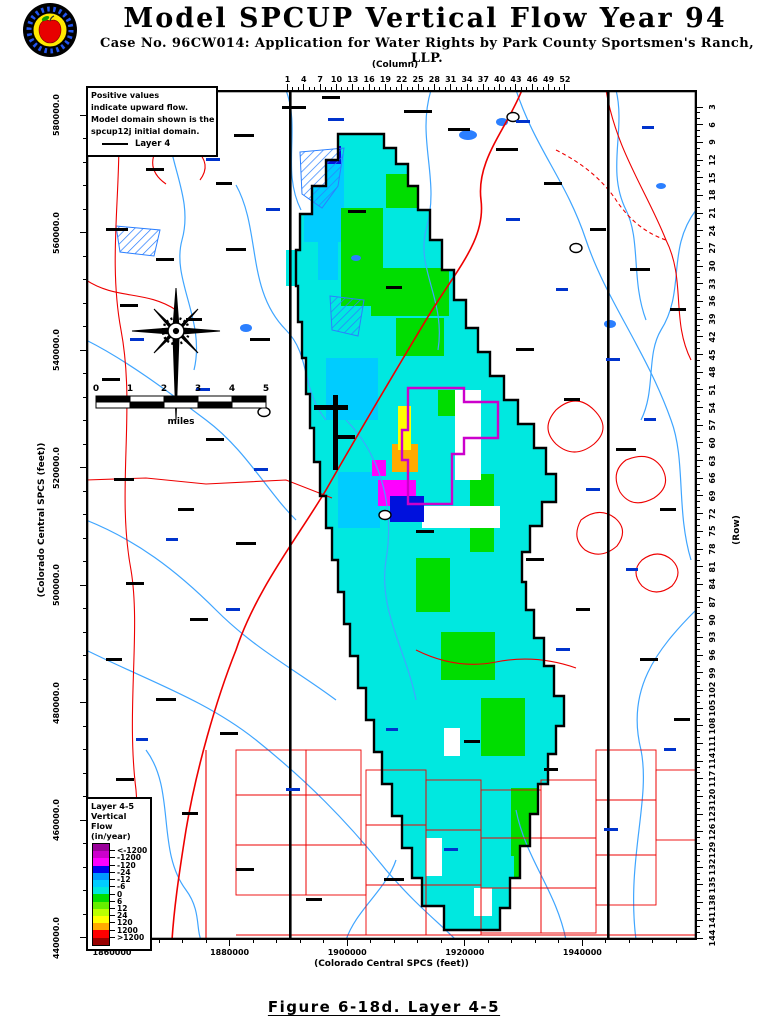 The image size is (768, 1024). I want to click on row-tick-label: 141, so click(712, 920).